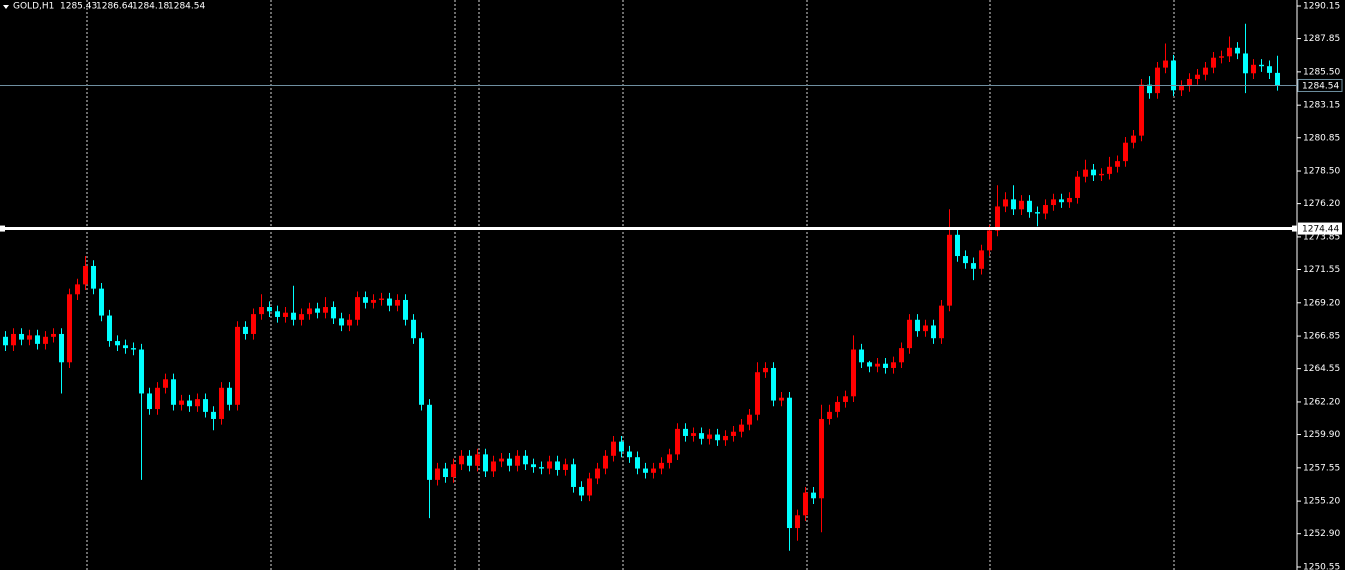  Describe the element at coordinates (186, 7) in the screenshot. I see `header-close: 1284.54` at that location.